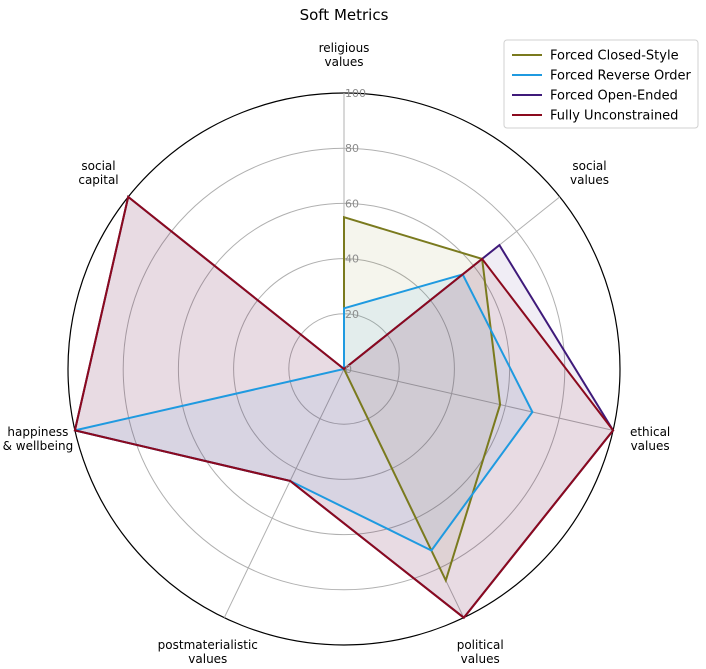  I want to click on category-label: religious values, so click(344, 55).